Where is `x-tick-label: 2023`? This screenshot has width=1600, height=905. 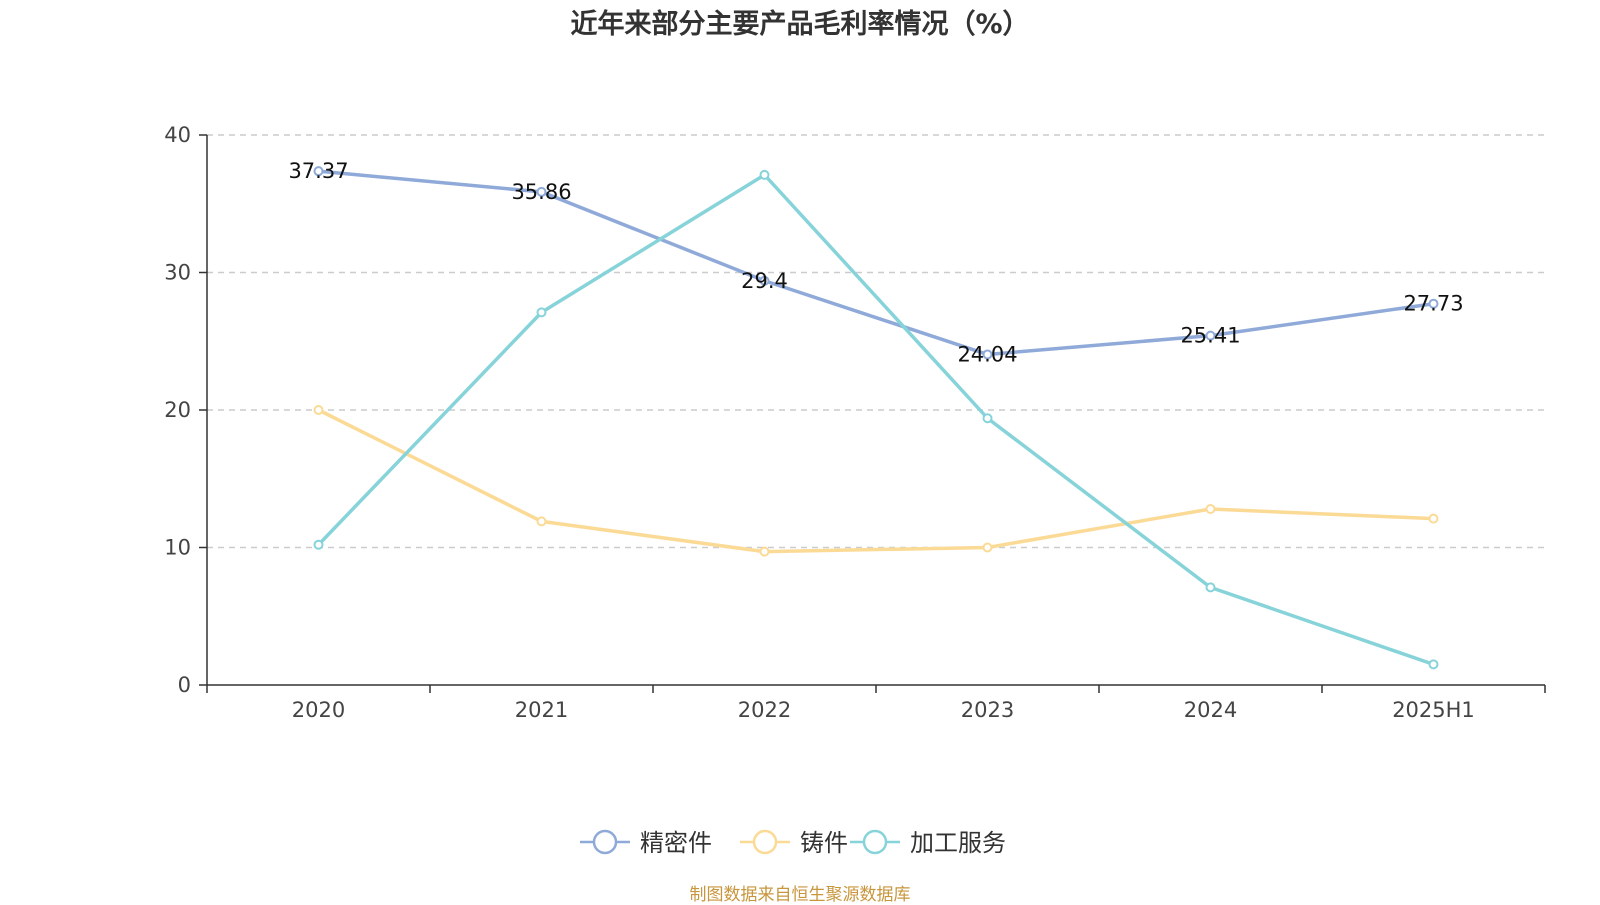
x-tick-label: 2023 is located at coordinates (987, 710).